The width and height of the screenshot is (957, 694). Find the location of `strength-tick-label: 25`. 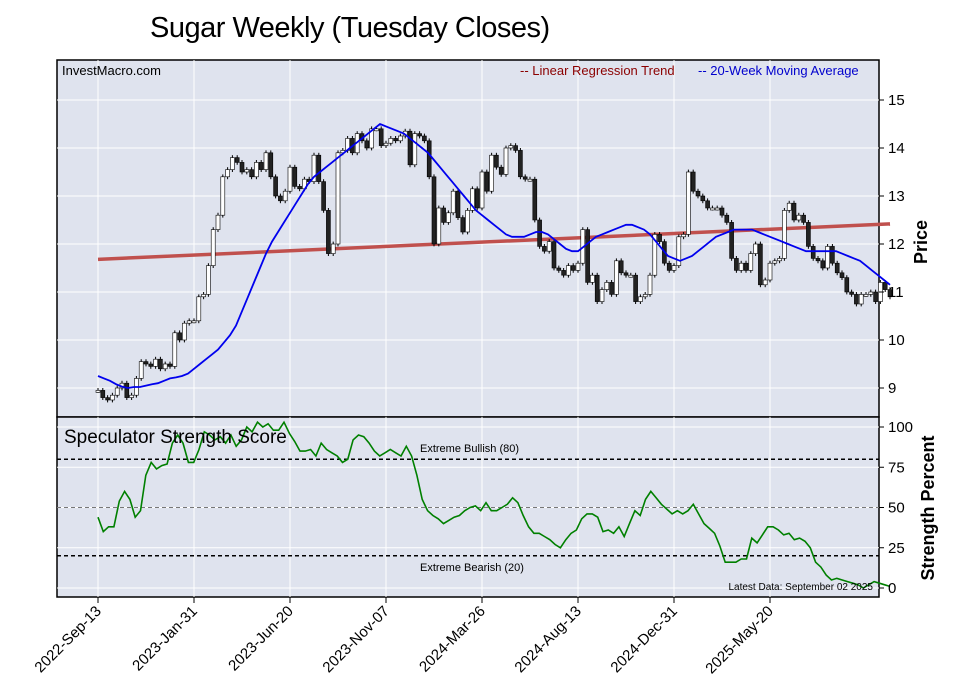

strength-tick-label: 25 is located at coordinates (896, 548).